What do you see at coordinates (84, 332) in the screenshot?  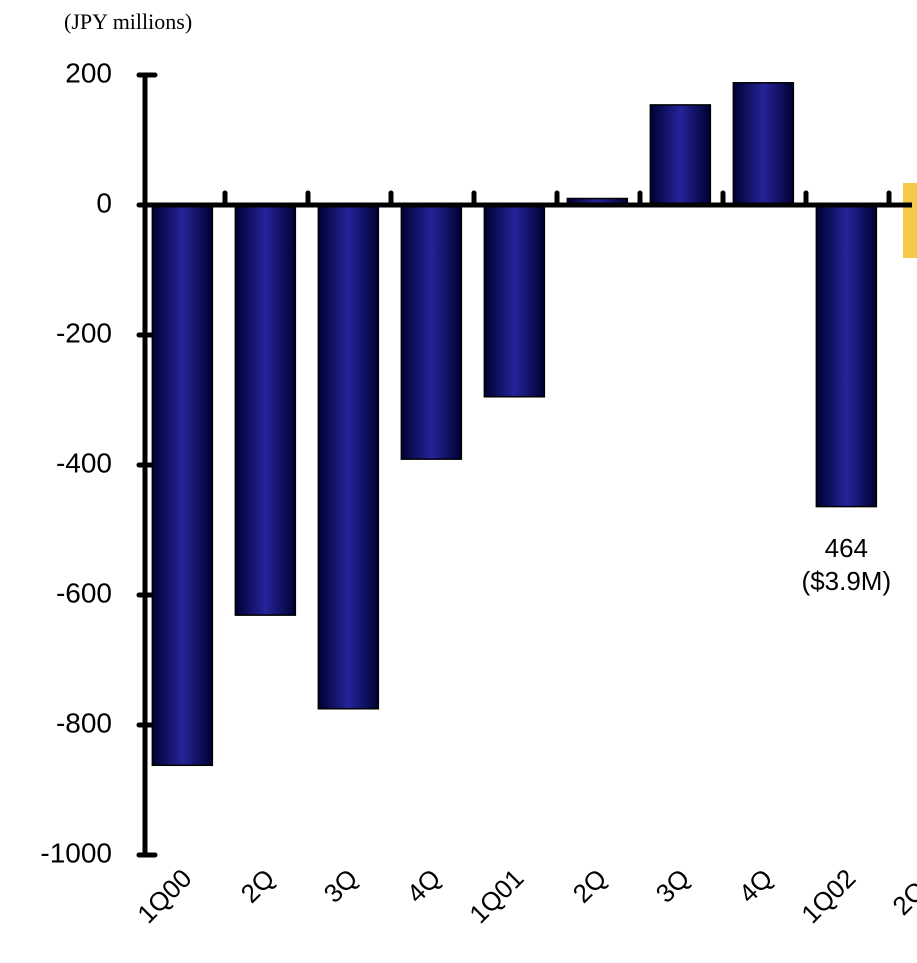 I see `y-tick-label: -200` at bounding box center [84, 332].